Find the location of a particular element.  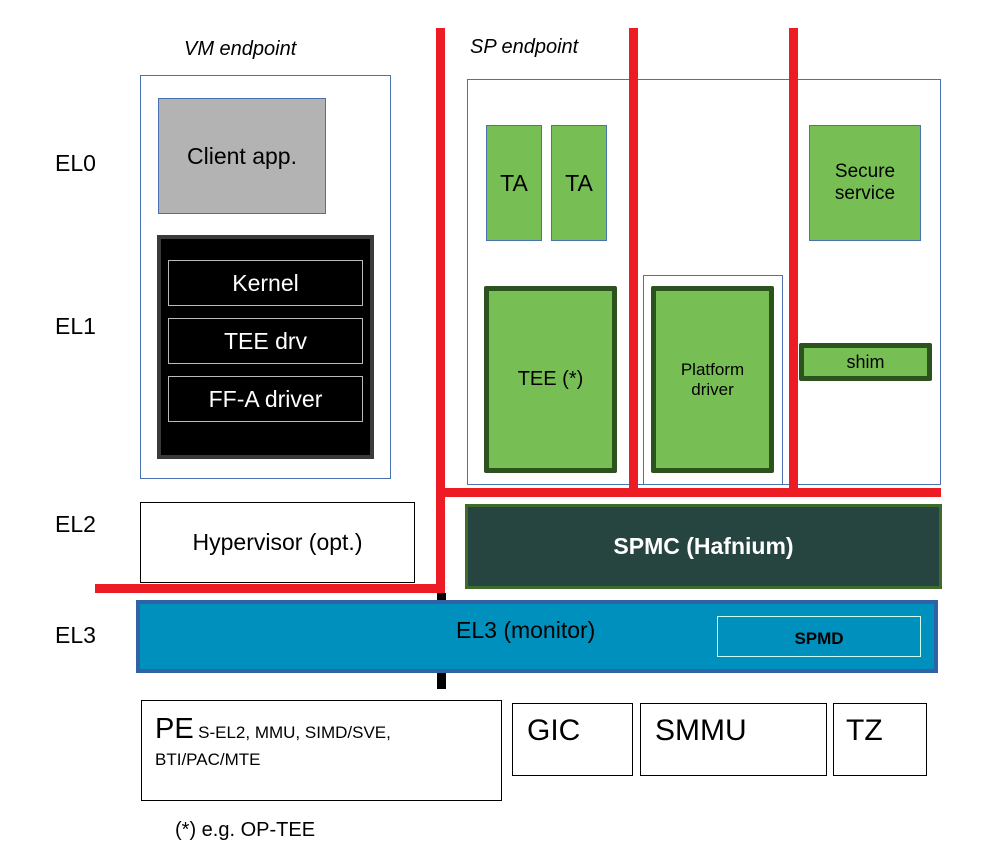

vm-endpoint-box is located at coordinates (265, 277).